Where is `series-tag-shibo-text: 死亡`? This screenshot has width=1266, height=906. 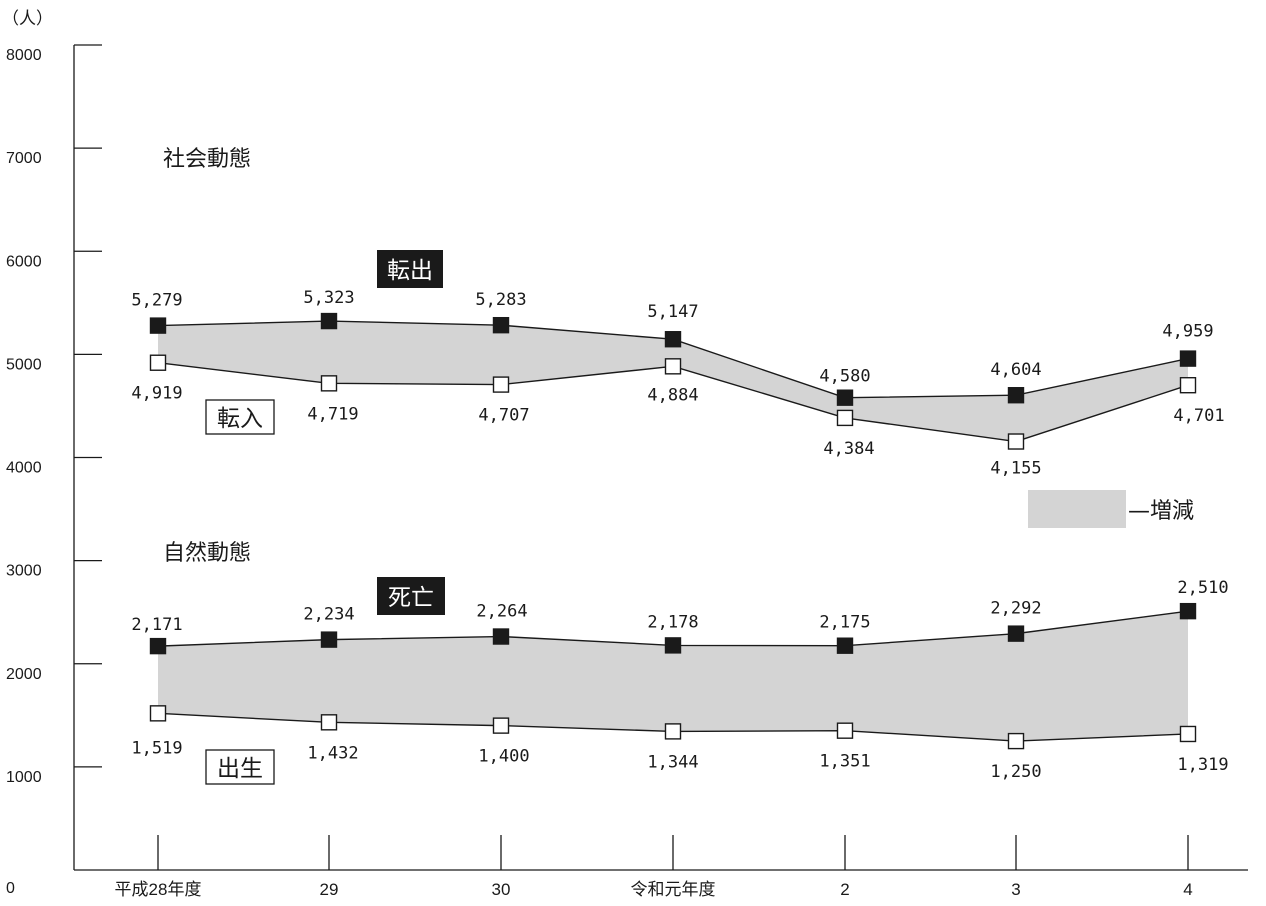
series-tag-shibo-text: 死亡 is located at coordinates (411, 598).